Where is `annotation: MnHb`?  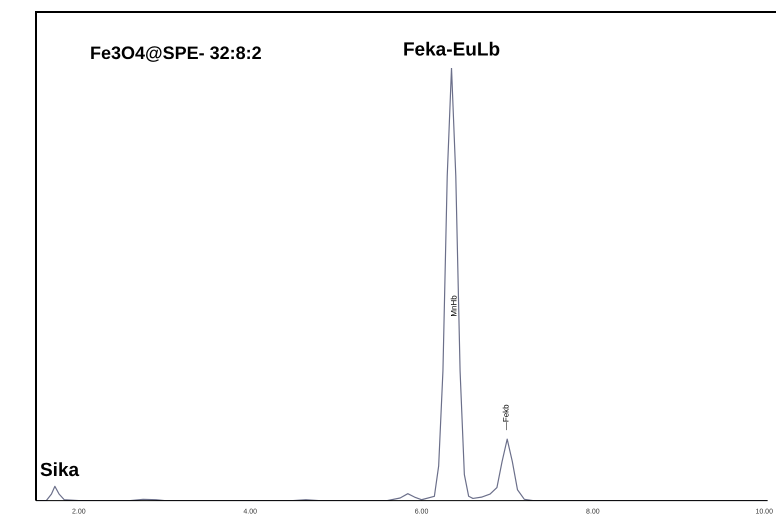
annotation: MnHb is located at coordinates (453, 305).